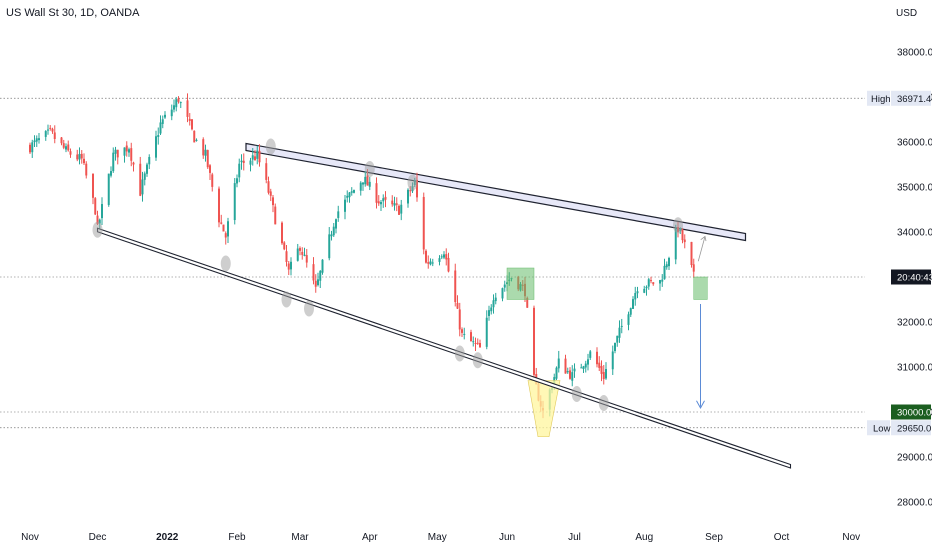 This screenshot has width=932, height=550. I want to click on y-tick-label: 34000.0, so click(914, 233).